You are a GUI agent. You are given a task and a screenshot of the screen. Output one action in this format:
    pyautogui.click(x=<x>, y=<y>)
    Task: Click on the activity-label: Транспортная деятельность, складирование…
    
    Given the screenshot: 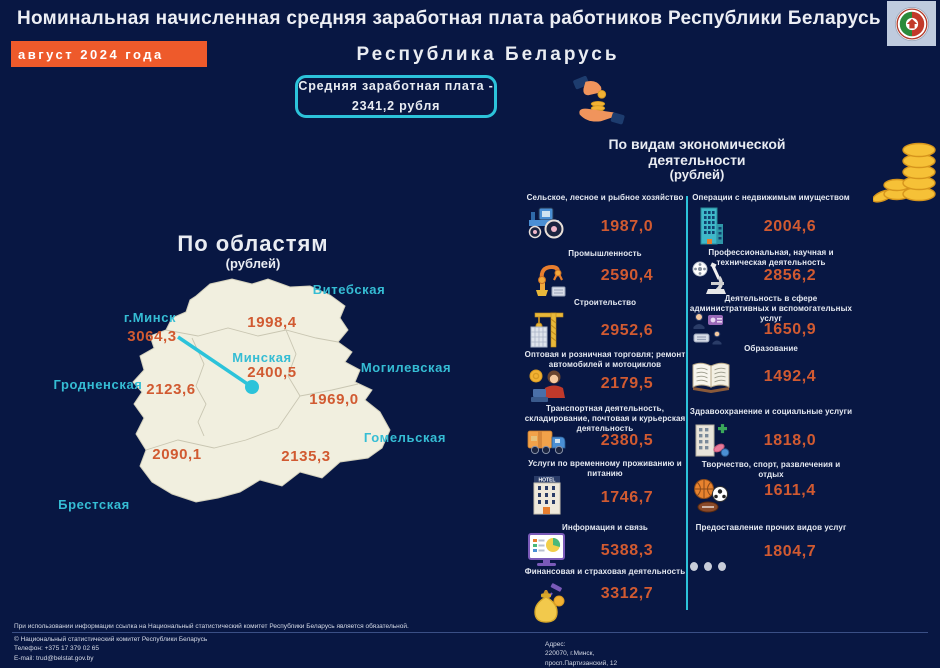 What is the action you would take?
    pyautogui.click(x=605, y=418)
    